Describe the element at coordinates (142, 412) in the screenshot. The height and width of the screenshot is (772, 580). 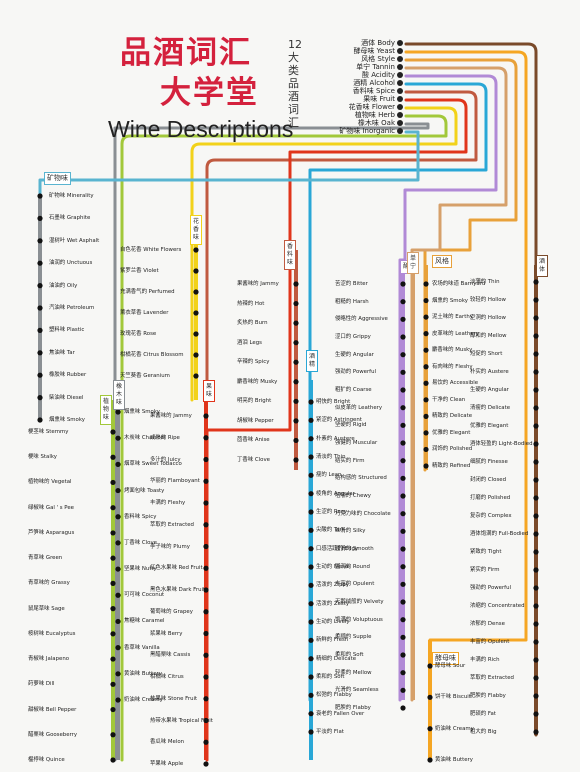
I see `station-col3: 烟熏味 Smoky` at that location.